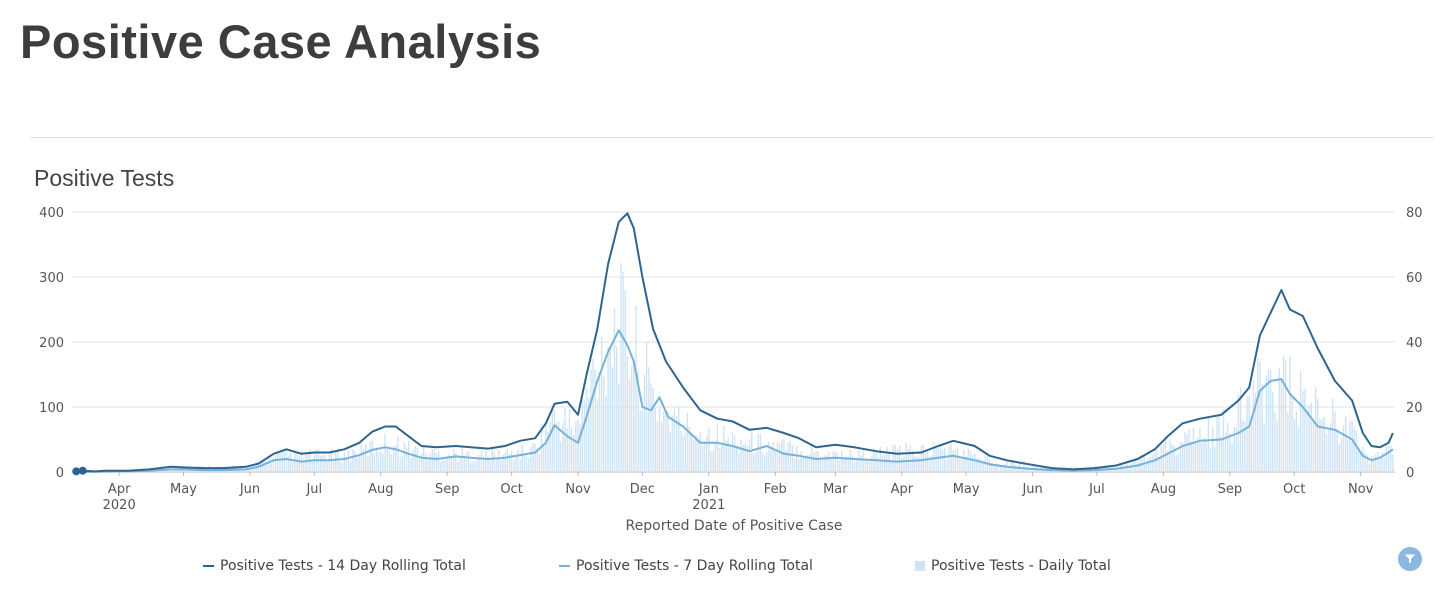 The image size is (1450, 596). I want to click on x-tick-year: 2021, so click(708, 505).